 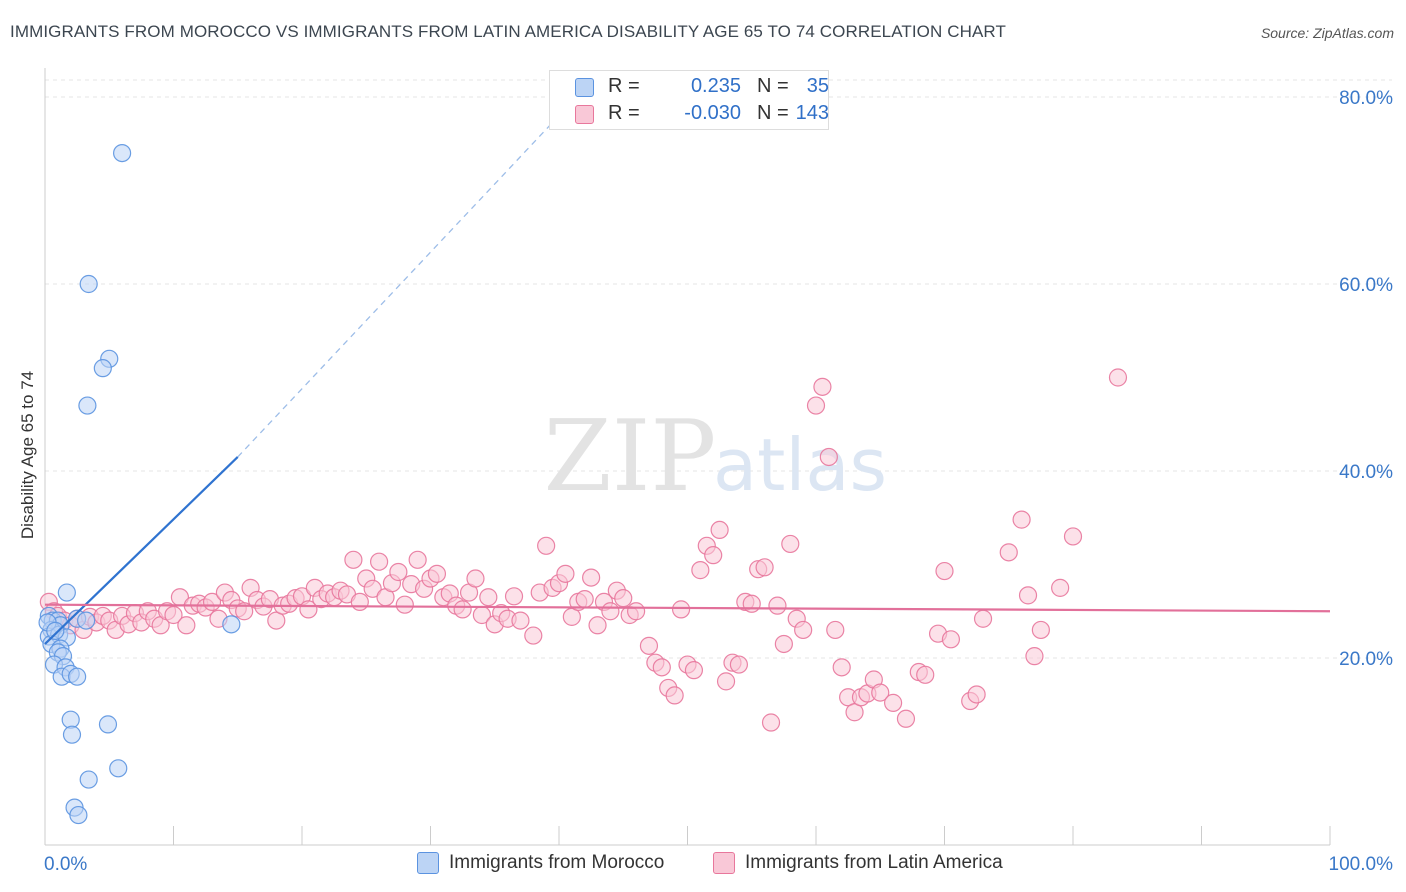 I want to click on trend-line-latin-america, so click(x=687, y=608).